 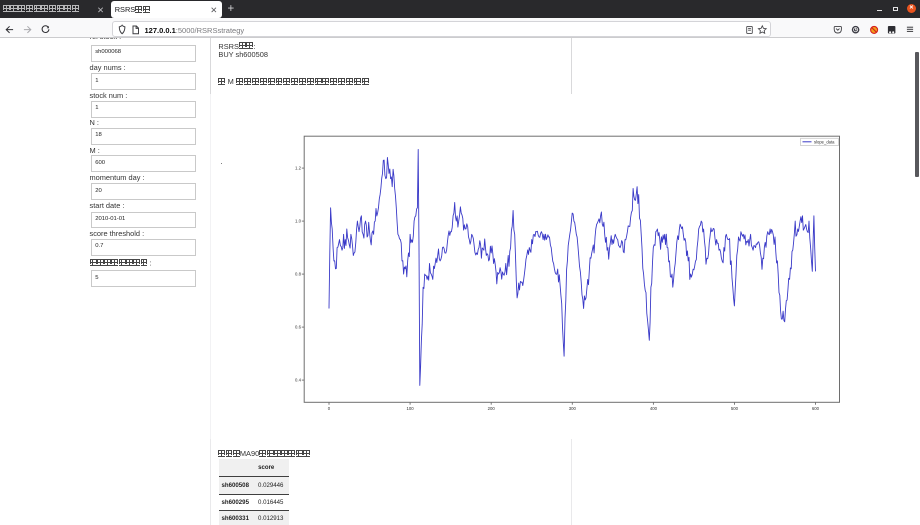 What do you see at coordinates (492, 408) in the screenshot?
I see `svg-text: 200` at bounding box center [492, 408].